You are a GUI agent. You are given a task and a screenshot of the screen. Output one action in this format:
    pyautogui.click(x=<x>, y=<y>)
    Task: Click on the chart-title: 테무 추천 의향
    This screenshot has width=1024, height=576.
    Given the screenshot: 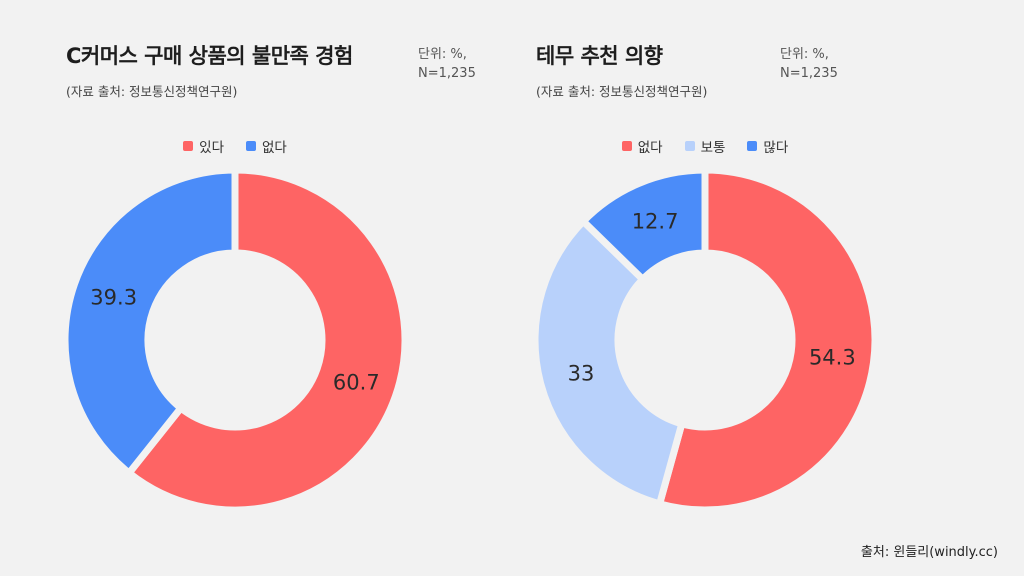 What is the action you would take?
    pyautogui.click(x=599, y=56)
    